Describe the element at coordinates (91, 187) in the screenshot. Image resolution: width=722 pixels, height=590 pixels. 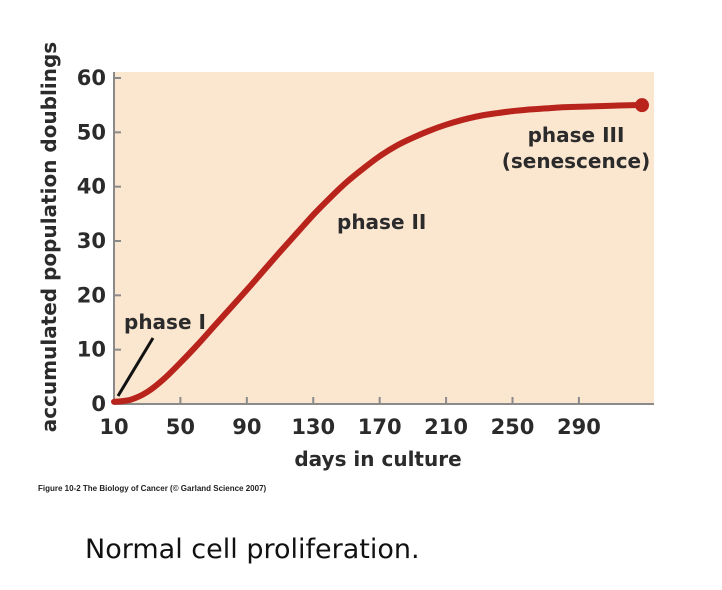
I see `y-tick-label: 40` at that location.